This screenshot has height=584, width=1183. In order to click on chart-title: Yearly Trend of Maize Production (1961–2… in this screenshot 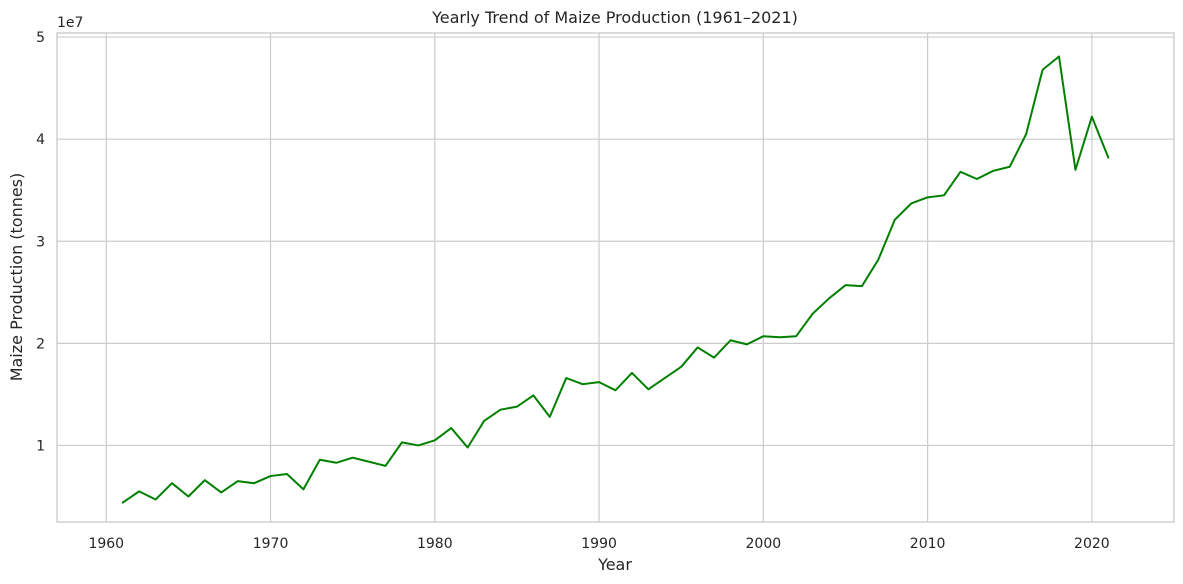, I will do `click(614, 17)`.